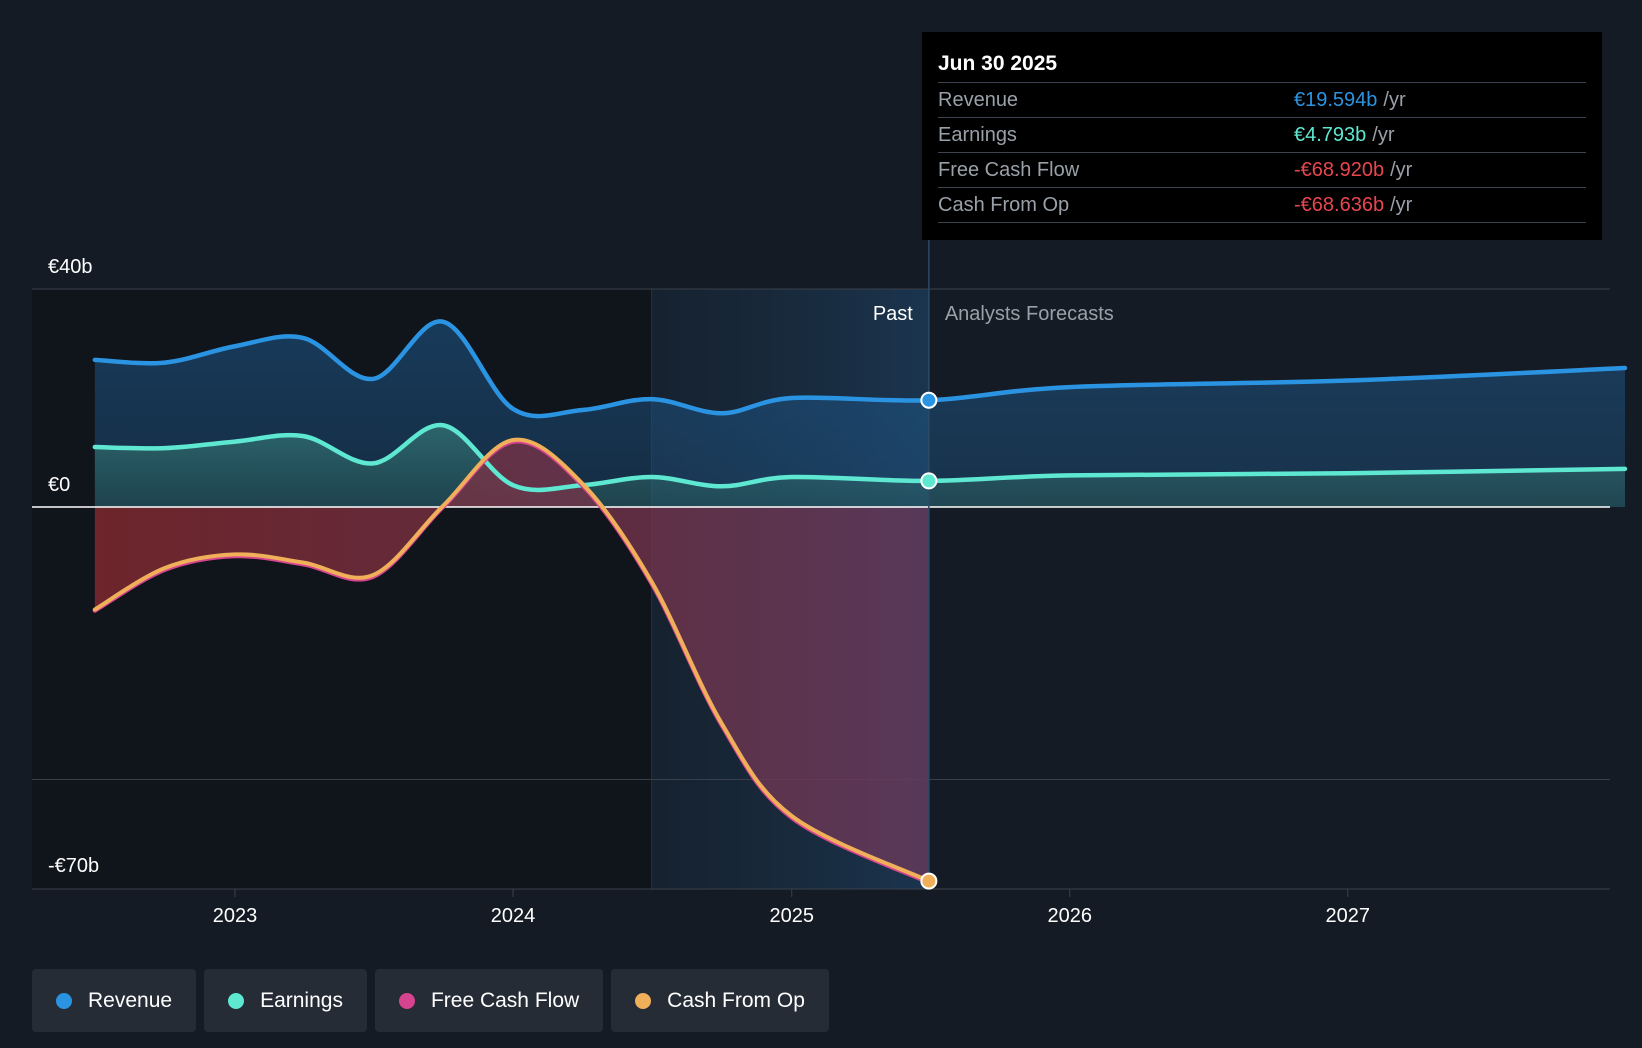 Image resolution: width=1642 pixels, height=1048 pixels. I want to click on legend-label-cash-from-op: Cash From Op, so click(736, 1000).